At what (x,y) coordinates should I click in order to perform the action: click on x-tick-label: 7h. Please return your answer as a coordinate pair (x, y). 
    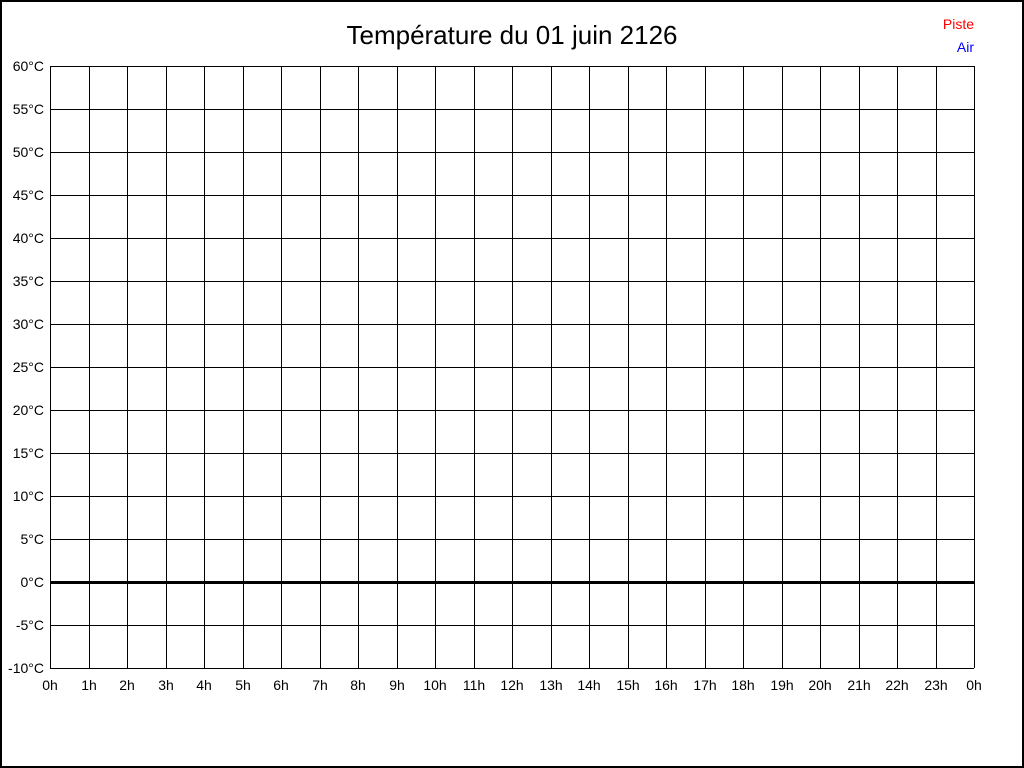
    Looking at the image, I should click on (320, 685).